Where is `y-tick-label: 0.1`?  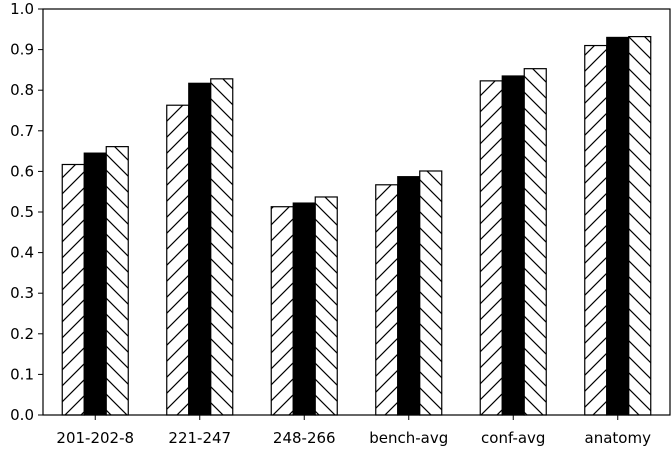
y-tick-label: 0.1 is located at coordinates (22, 374).